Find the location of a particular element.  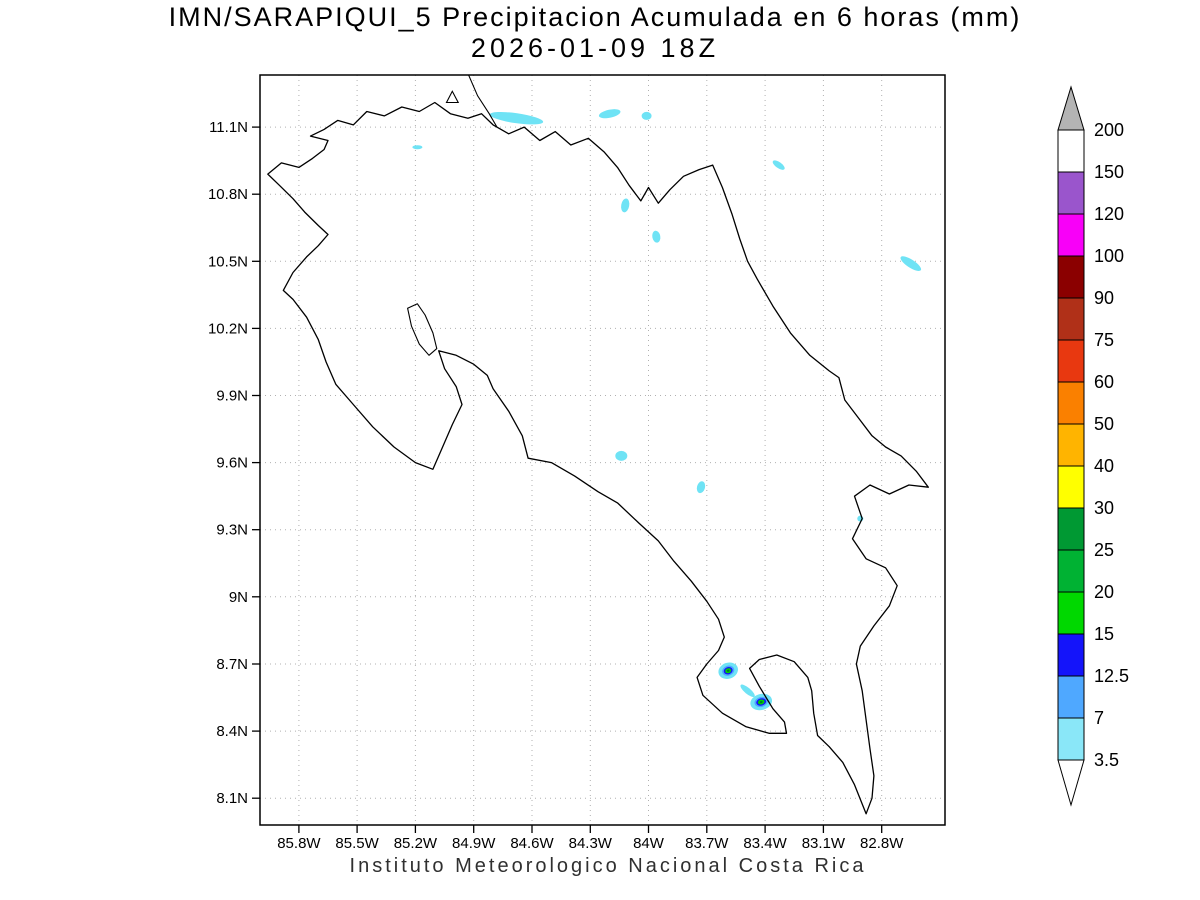

lat-tick-label: 9N is located at coordinates (238, 597).